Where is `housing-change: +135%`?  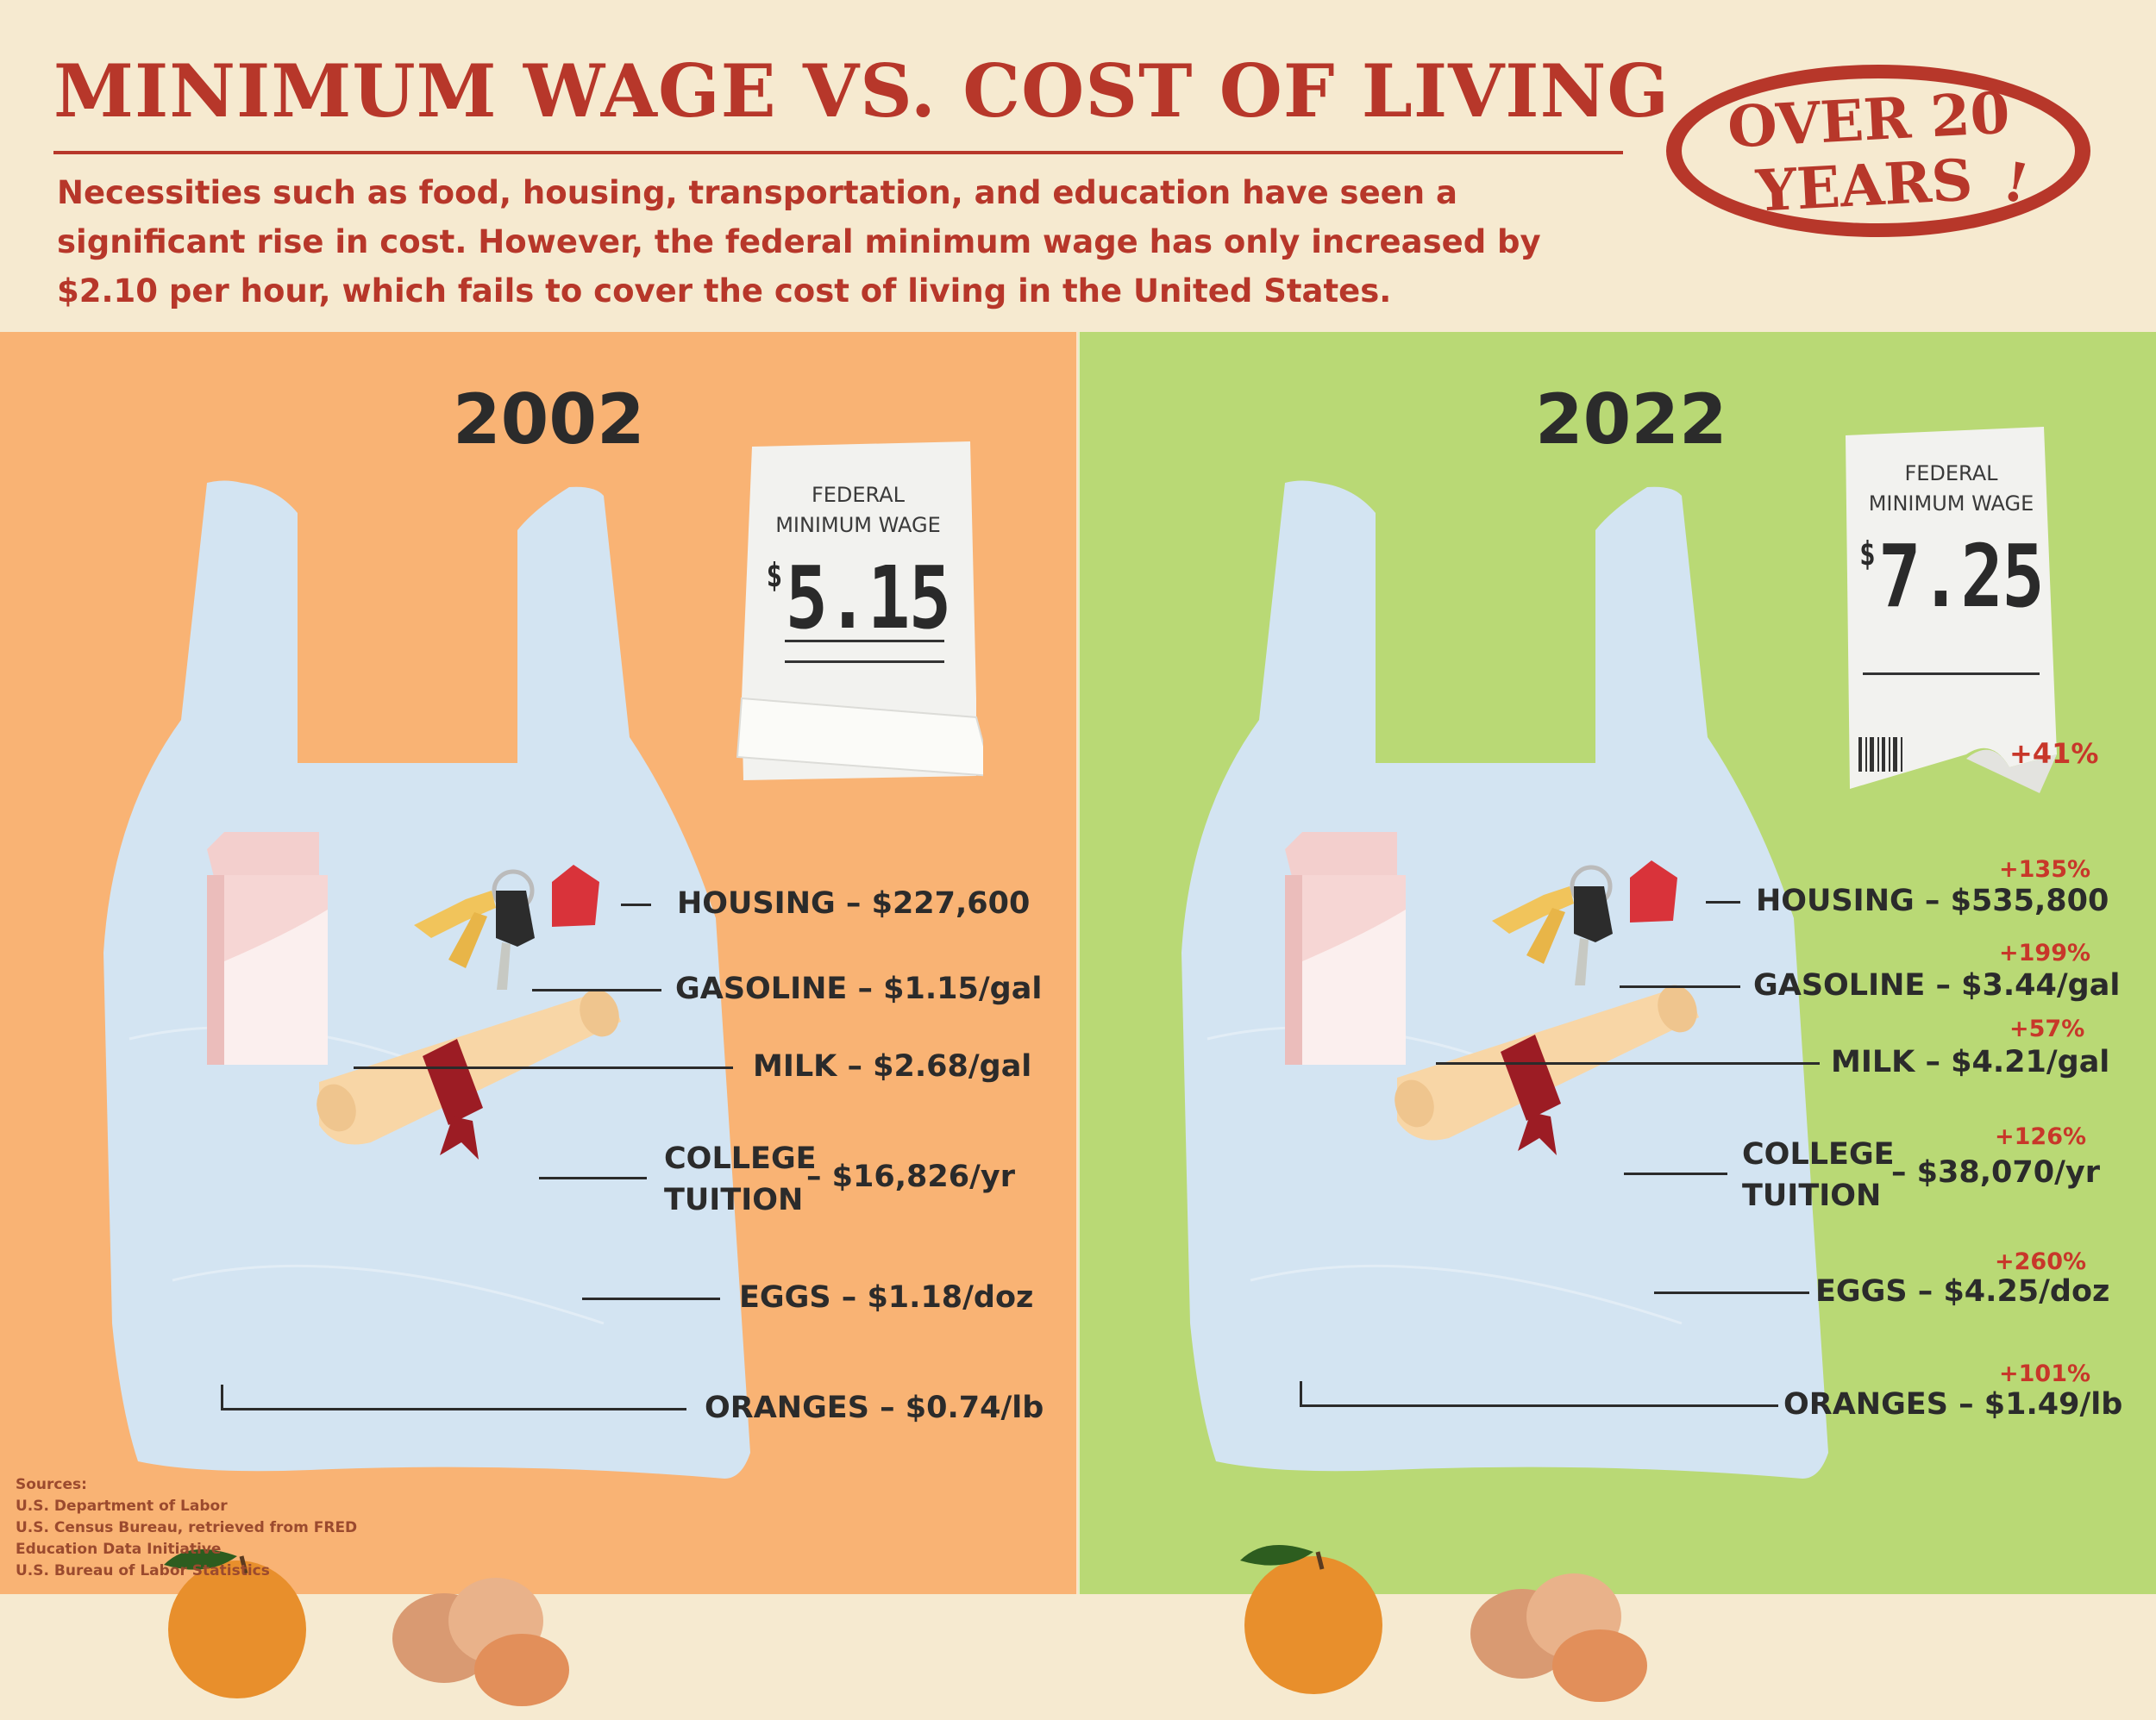 housing-change: +135% is located at coordinates (2045, 869).